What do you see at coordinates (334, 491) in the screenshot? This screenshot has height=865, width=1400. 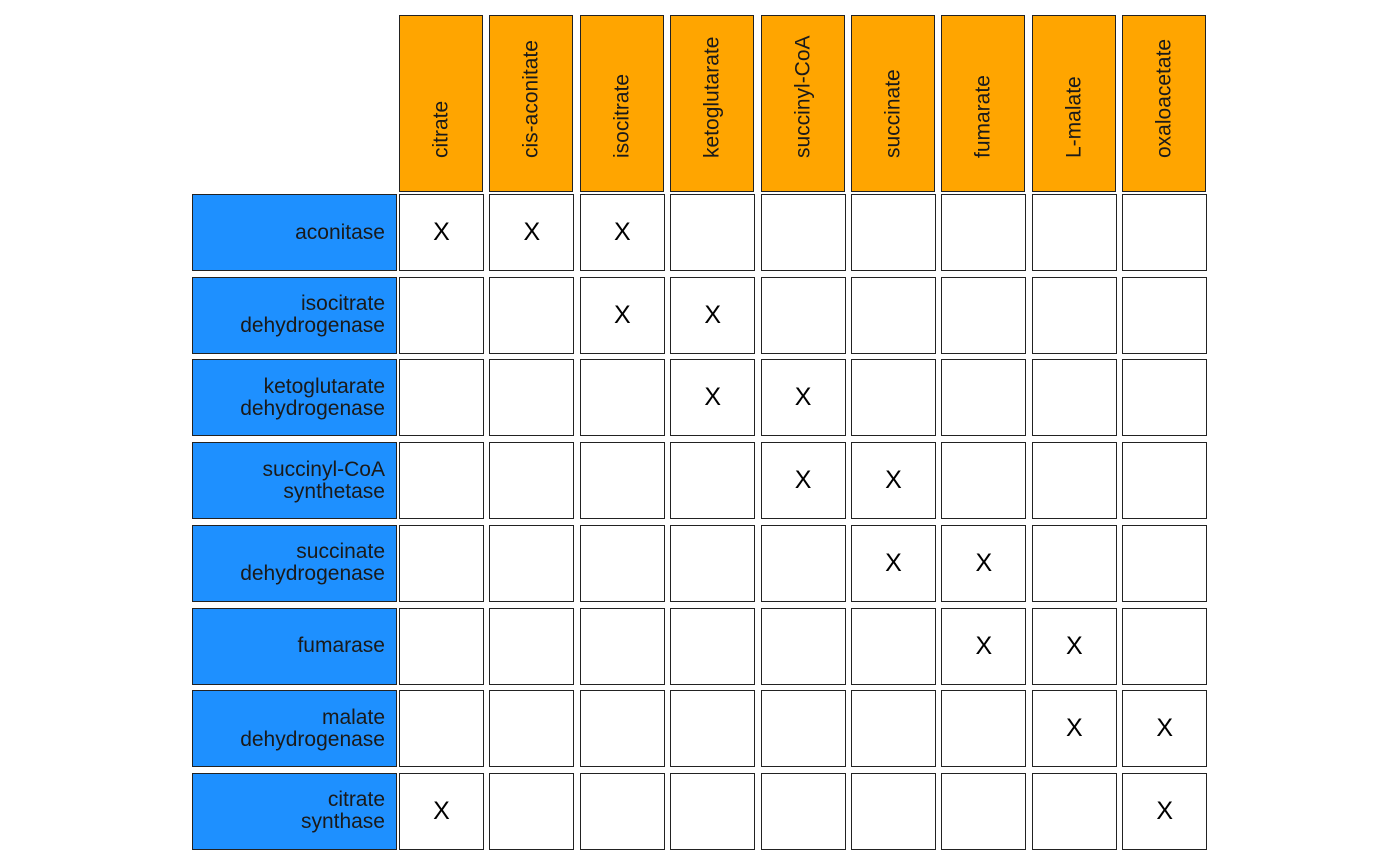 I see `row-header-label-line: synthetase` at bounding box center [334, 491].